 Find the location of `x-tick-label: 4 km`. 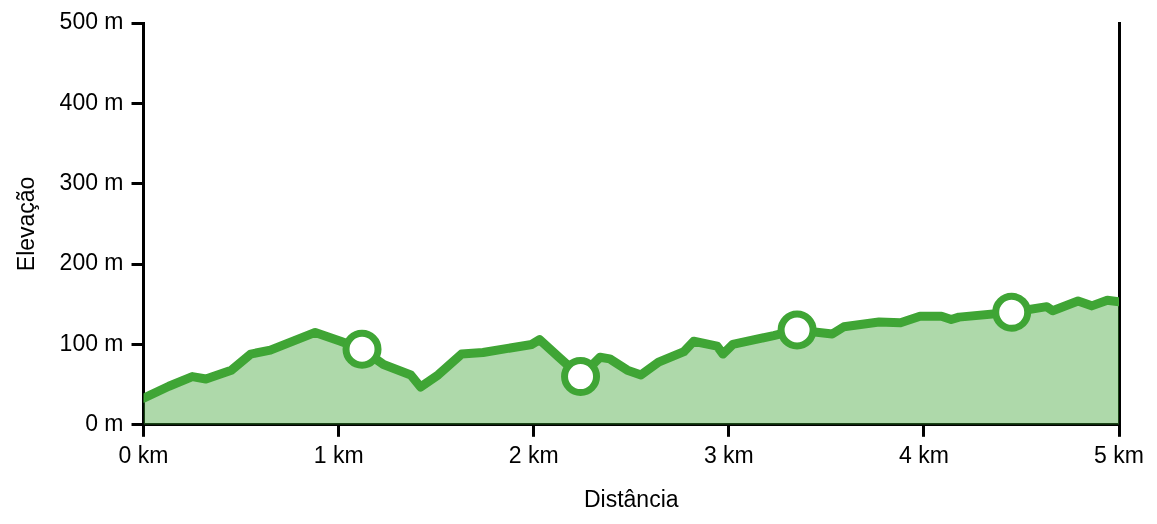

x-tick-label: 4 km is located at coordinates (923, 454).